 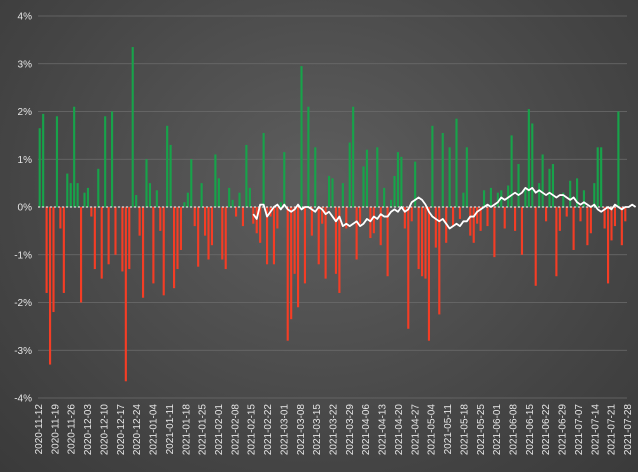 I want to click on x-tick-label: 2021-07-14, so click(x=595, y=430).